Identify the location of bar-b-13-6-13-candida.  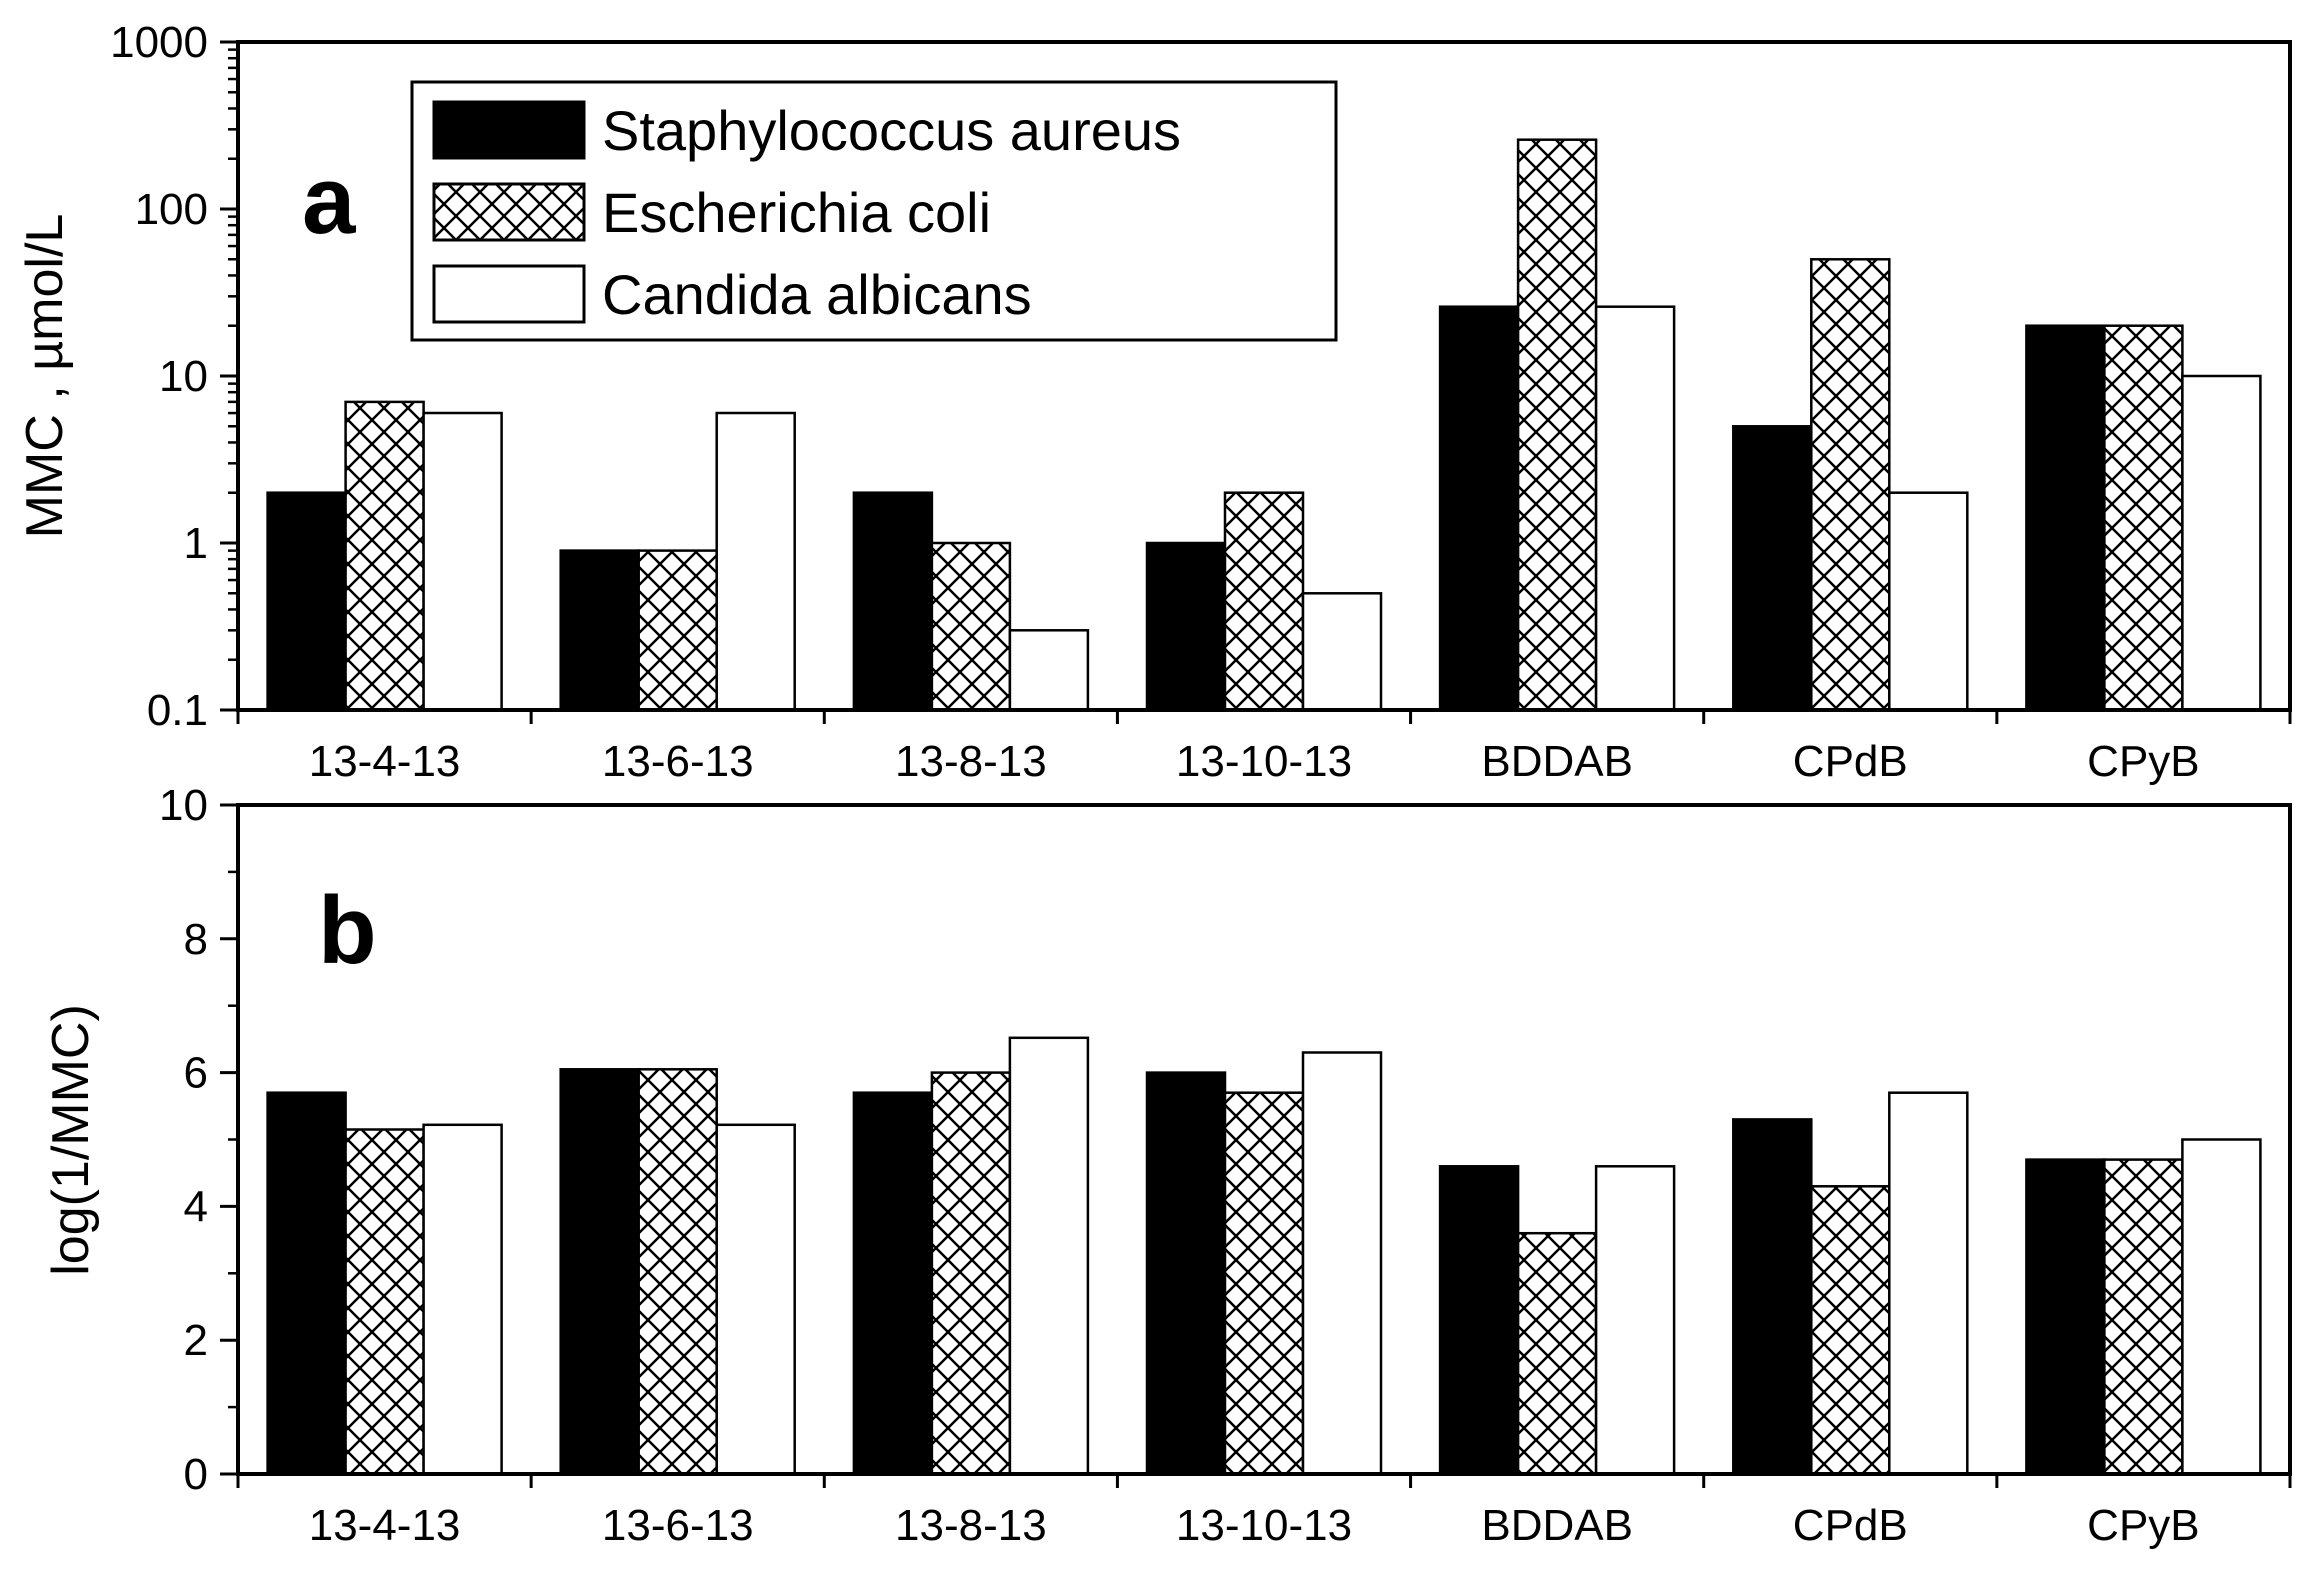
(755, 1299).